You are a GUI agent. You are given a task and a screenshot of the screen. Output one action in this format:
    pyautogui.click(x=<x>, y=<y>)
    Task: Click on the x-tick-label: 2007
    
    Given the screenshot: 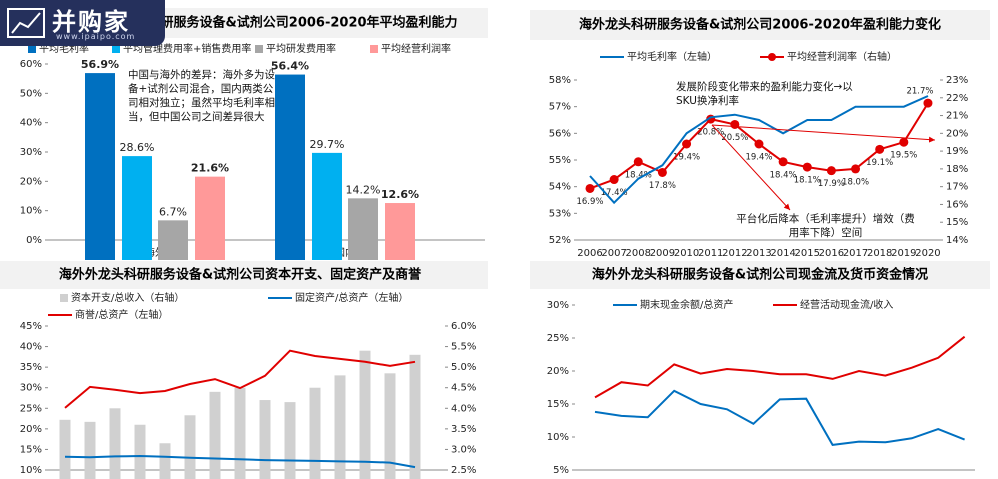 What is the action you would take?
    pyautogui.click(x=613, y=253)
    